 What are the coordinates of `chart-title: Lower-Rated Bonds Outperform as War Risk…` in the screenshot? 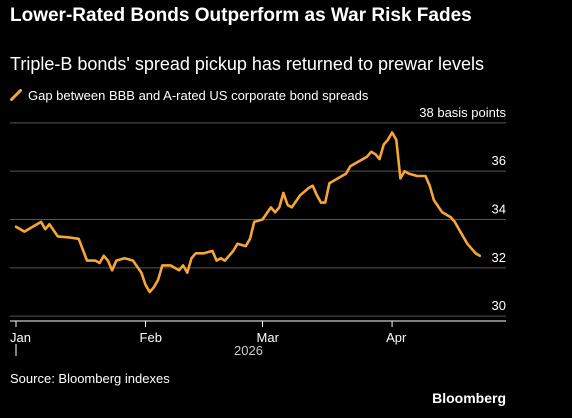 It's located at (241, 15).